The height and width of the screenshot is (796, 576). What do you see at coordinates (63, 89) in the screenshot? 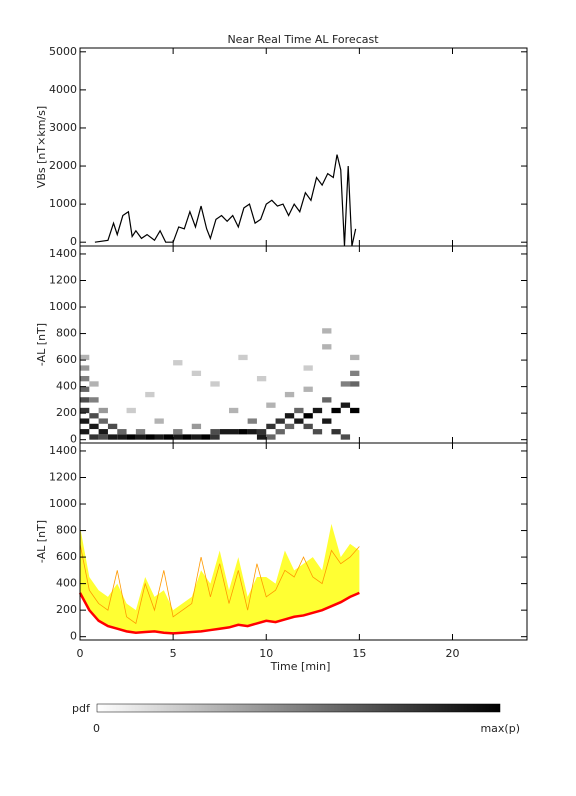
I see `y-tick-label: 4000` at bounding box center [63, 89].